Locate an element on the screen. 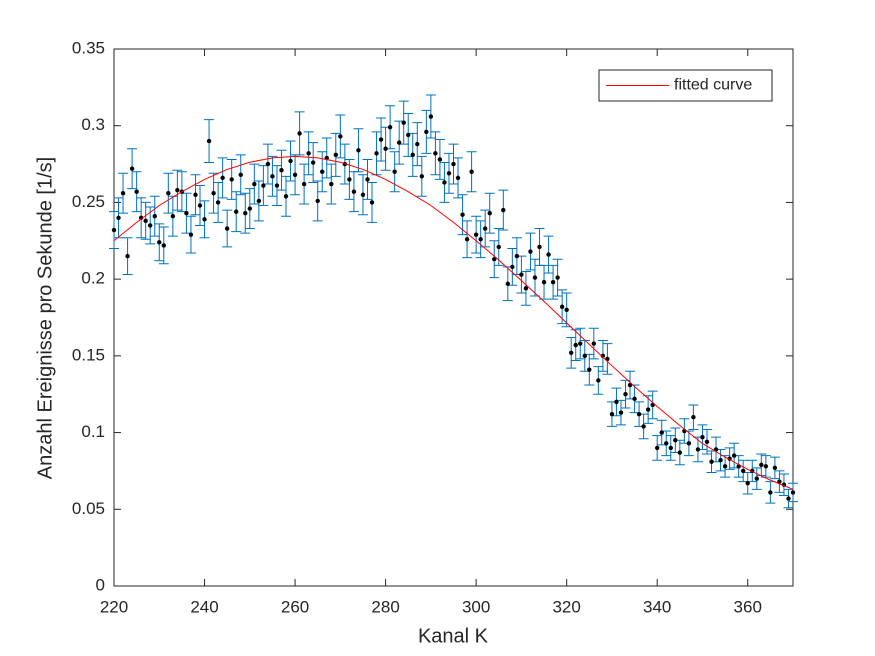 The image size is (875, 656). x-tick-label: 260 is located at coordinates (295, 606).